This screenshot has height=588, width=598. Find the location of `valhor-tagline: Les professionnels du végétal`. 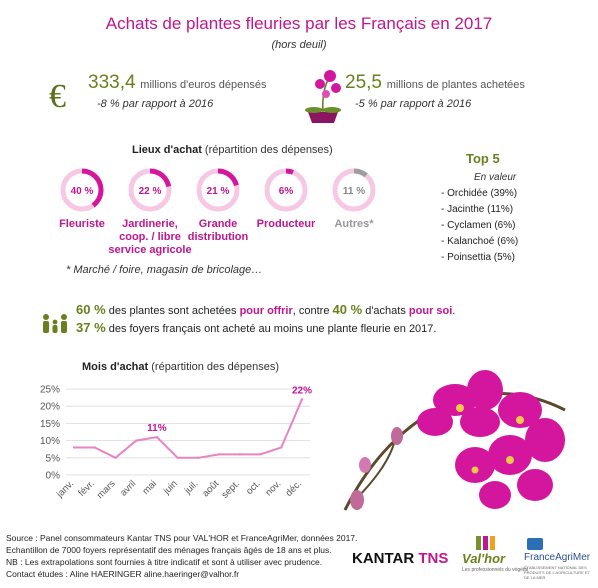

valhor-tagline: Les professionnels du végétal is located at coordinates (495, 570).